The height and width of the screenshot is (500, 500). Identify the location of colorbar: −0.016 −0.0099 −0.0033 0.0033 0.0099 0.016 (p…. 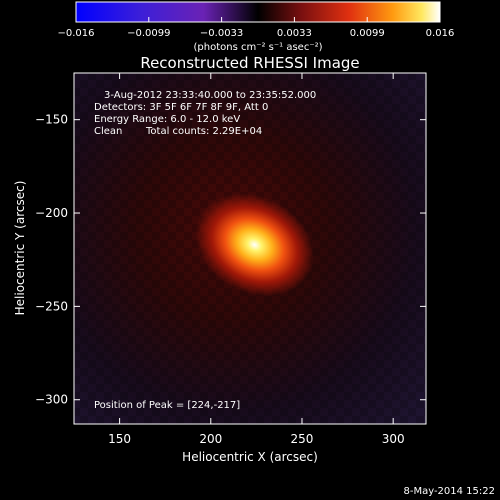
(255, 27).